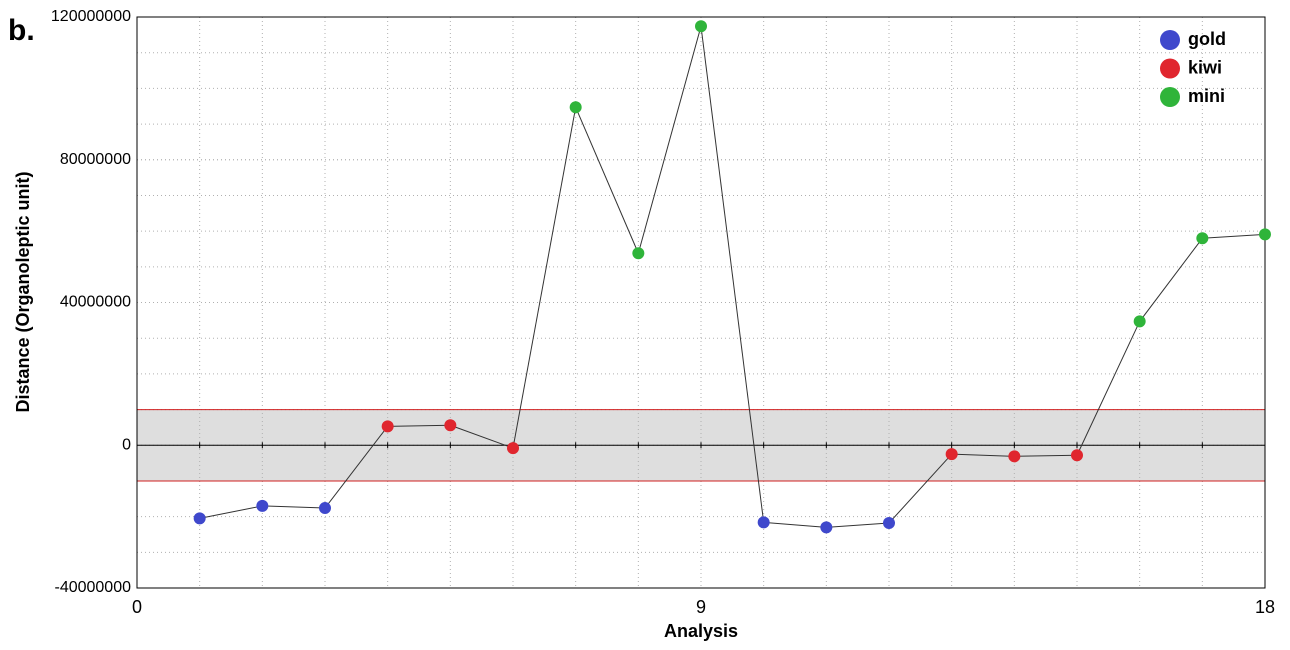  Describe the element at coordinates (126, 444) in the screenshot. I see `y-tick-label: 0` at that location.